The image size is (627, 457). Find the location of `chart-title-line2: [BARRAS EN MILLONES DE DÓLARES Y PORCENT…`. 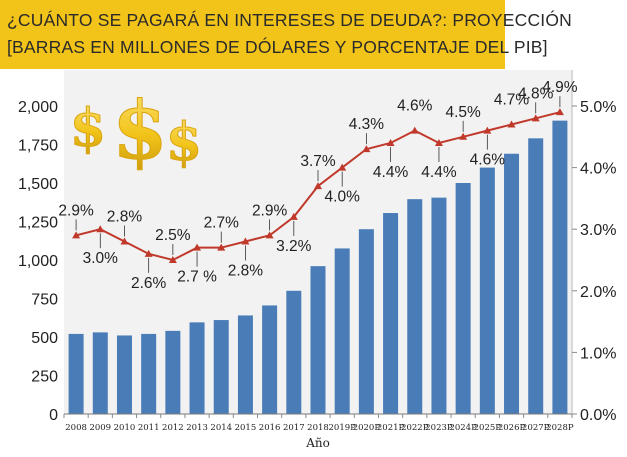

chart-title-line2: [BARRAS EN MILLONES DE DÓLARES Y PORCENT… is located at coordinates (277, 47).